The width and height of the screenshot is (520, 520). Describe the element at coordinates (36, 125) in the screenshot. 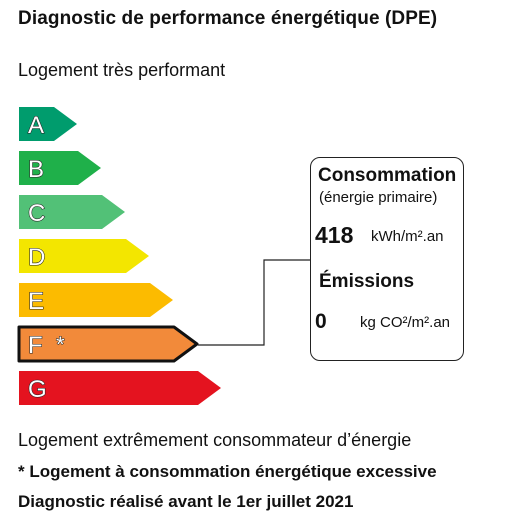

I see `energy-class-letter-a: A` at that location.